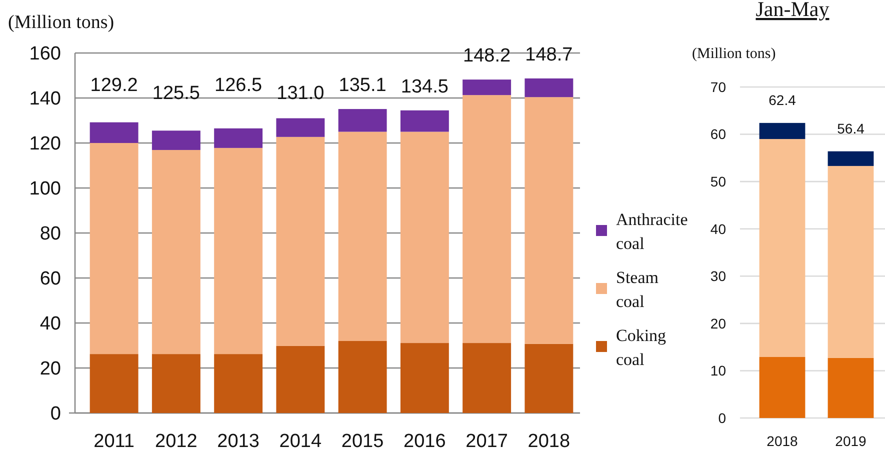 The height and width of the screenshot is (451, 885). What do you see at coordinates (176, 93) in the screenshot?
I see `total-label: 125.5` at bounding box center [176, 93].